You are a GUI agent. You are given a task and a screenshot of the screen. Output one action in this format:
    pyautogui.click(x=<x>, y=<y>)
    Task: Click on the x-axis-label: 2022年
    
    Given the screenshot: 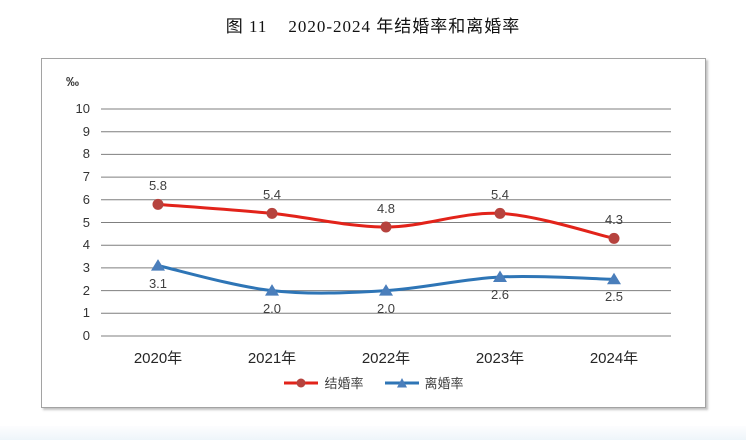 What is the action you would take?
    pyautogui.click(x=386, y=358)
    